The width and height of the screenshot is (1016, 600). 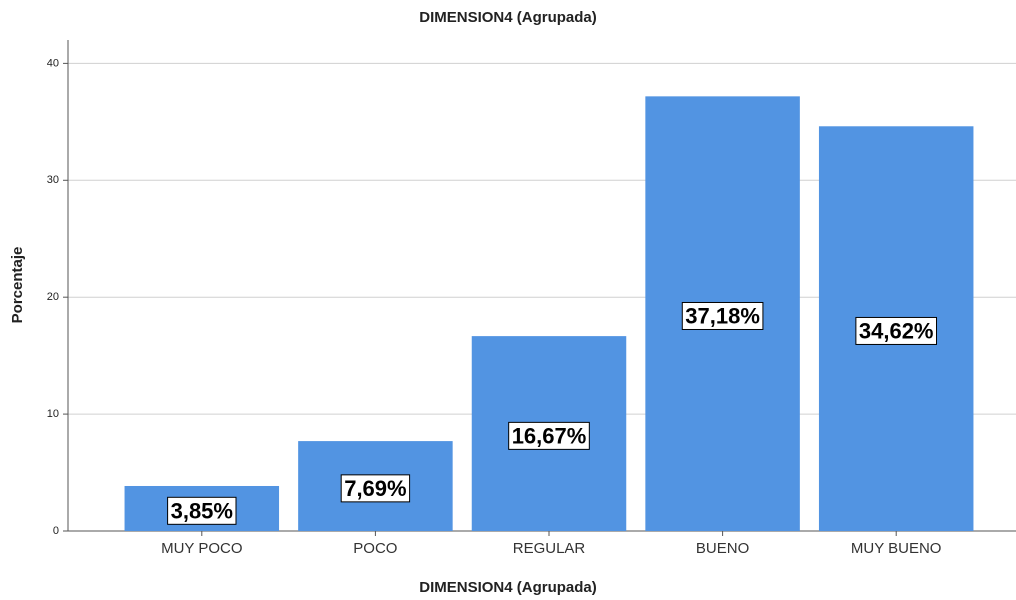 I want to click on y-tick-label: 0, so click(x=56, y=531).